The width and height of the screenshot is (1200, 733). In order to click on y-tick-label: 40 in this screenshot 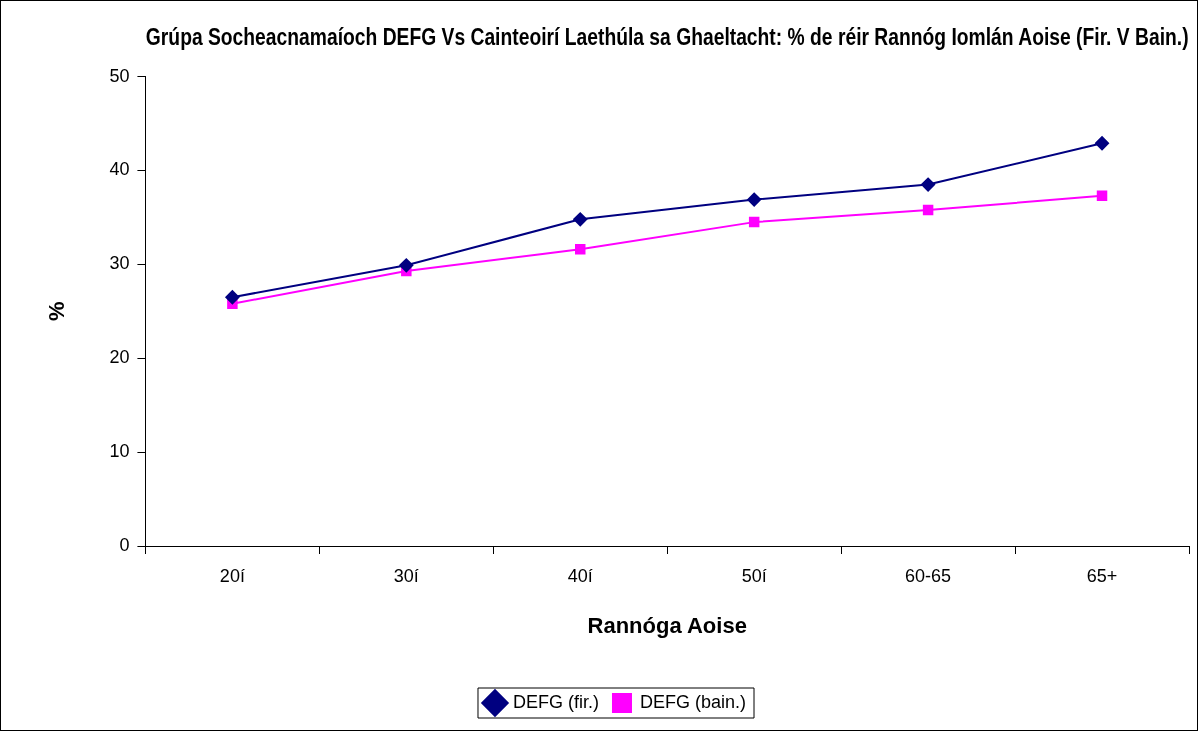, I will do `click(119, 169)`.